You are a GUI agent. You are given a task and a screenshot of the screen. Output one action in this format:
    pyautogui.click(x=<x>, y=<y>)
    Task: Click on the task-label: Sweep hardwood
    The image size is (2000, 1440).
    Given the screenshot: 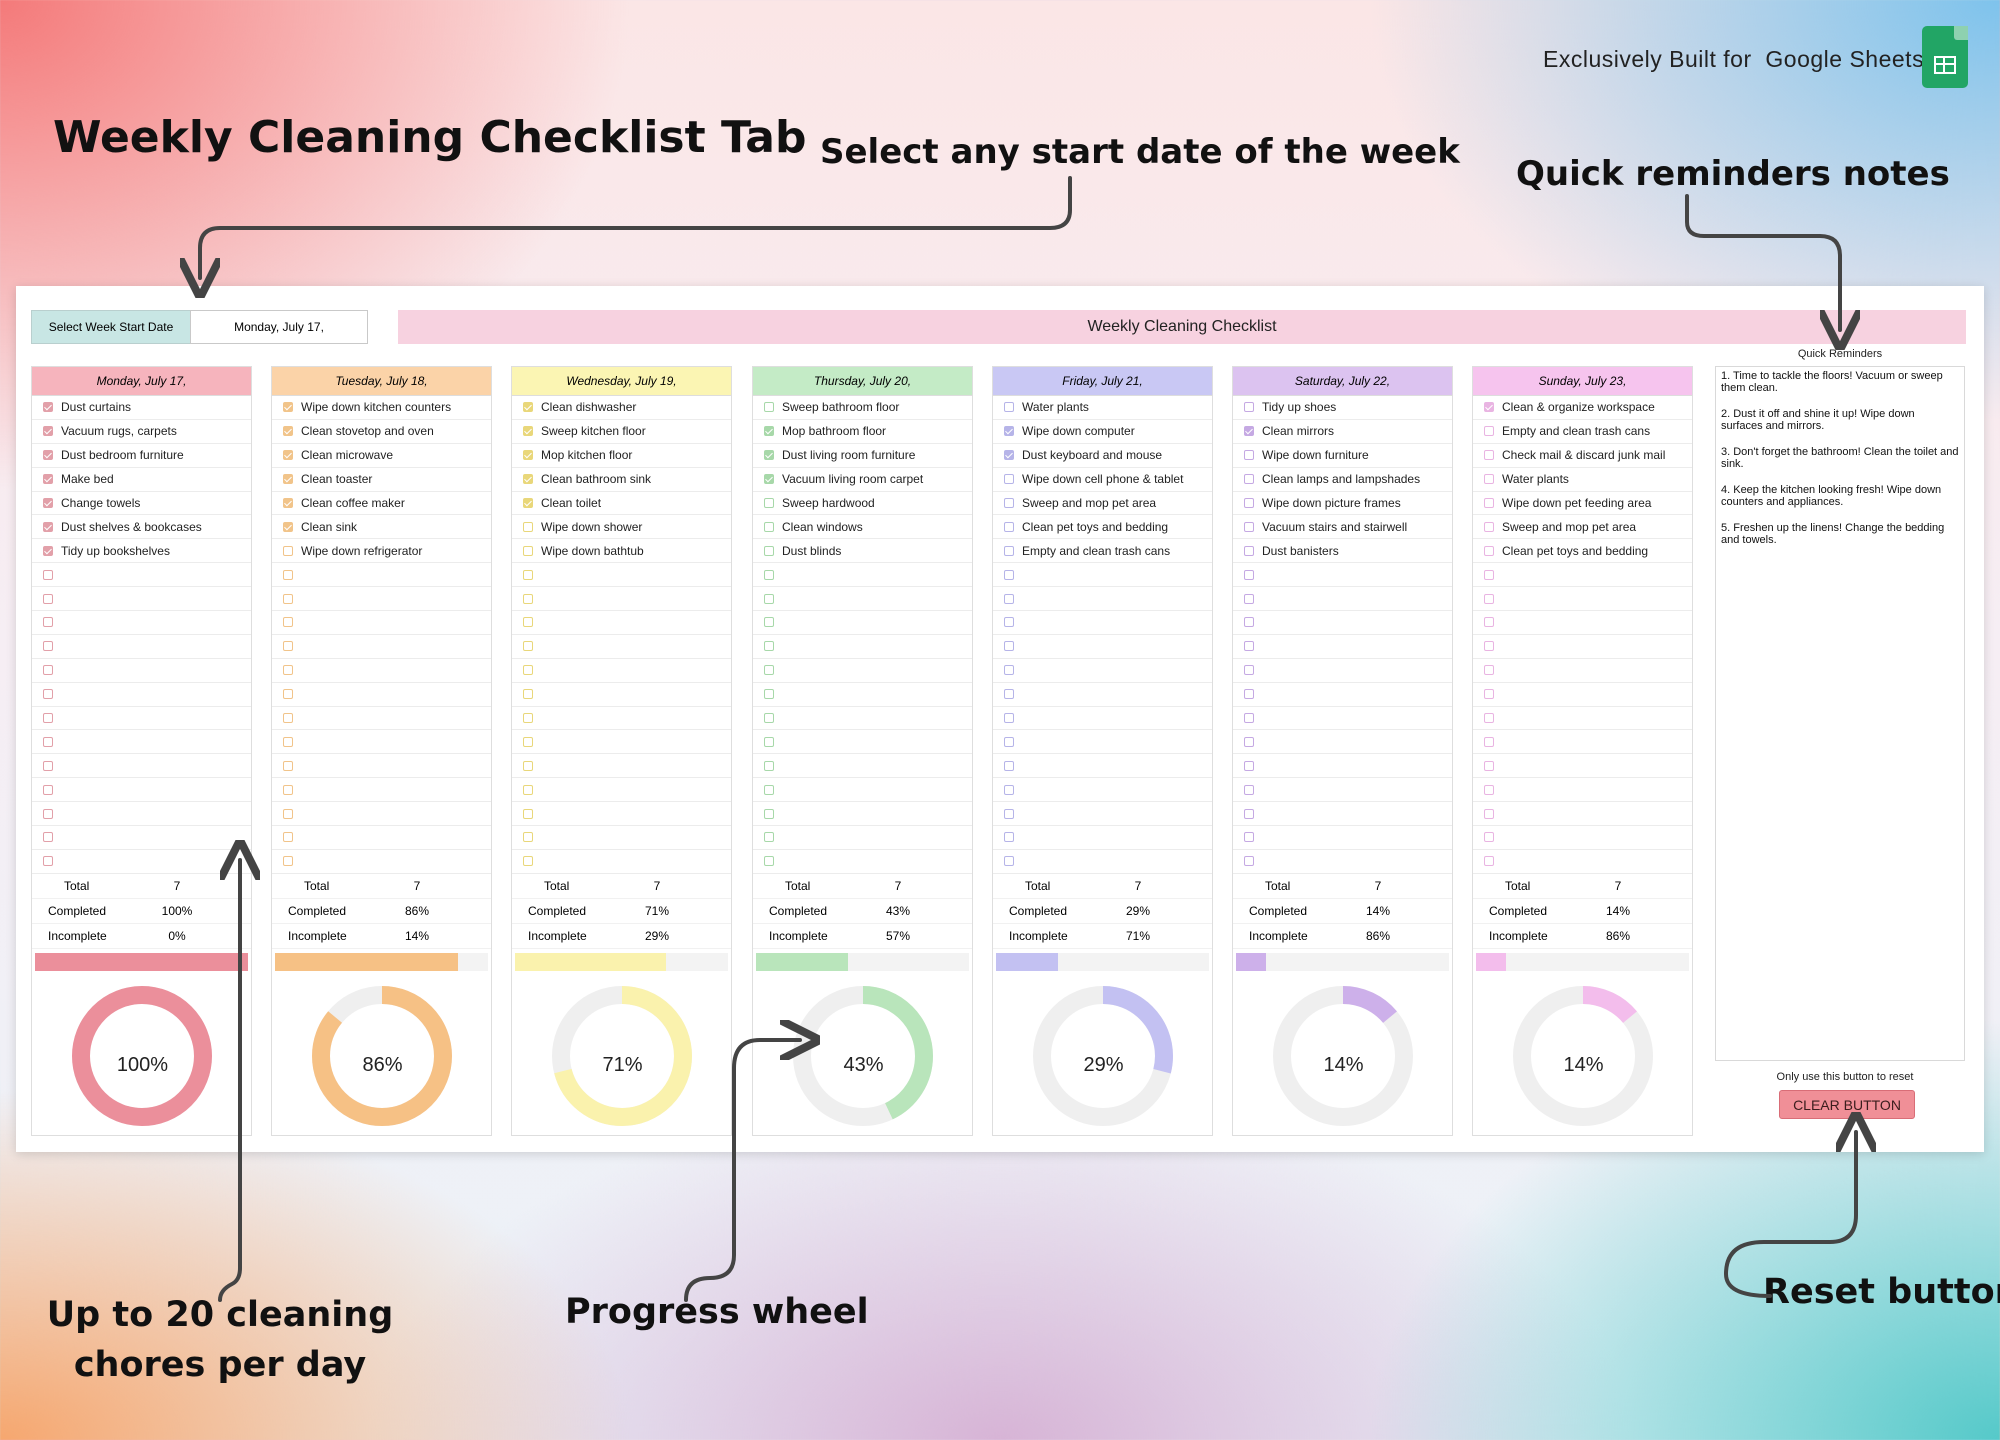 What is the action you would take?
    pyautogui.click(x=828, y=503)
    